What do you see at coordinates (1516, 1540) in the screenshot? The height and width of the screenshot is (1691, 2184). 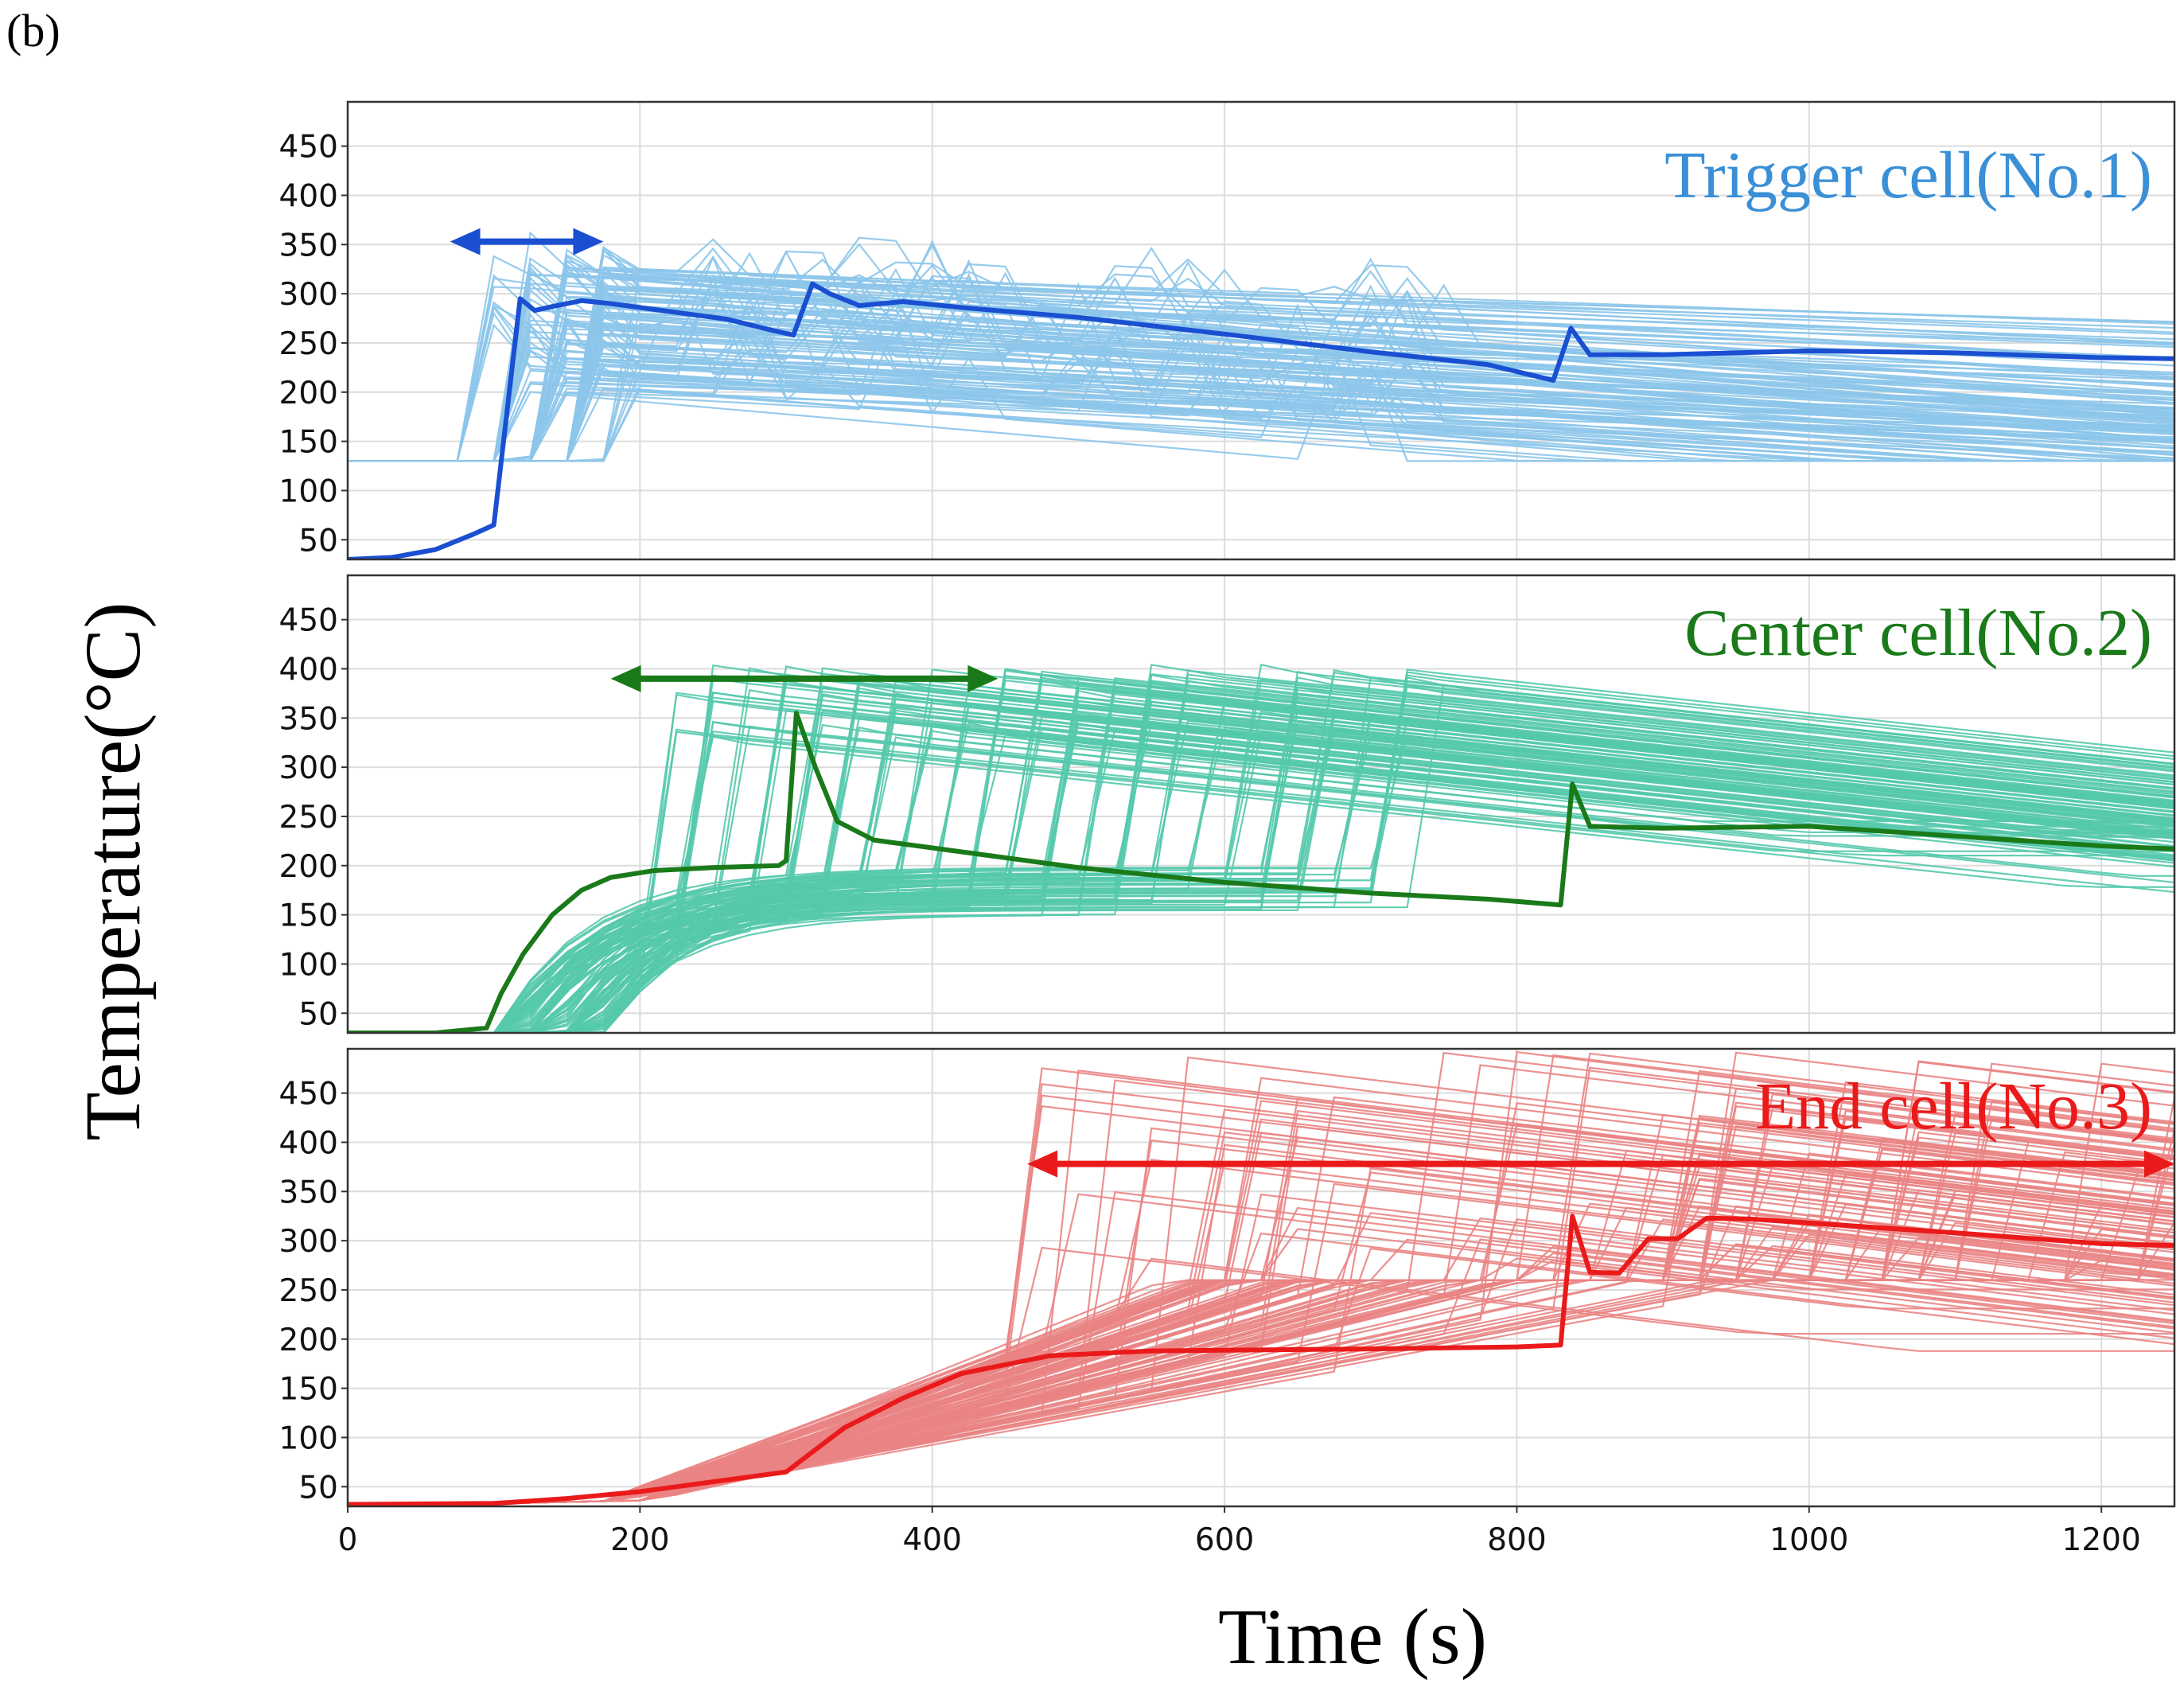 I see `x-tick-label: 800` at bounding box center [1516, 1540].